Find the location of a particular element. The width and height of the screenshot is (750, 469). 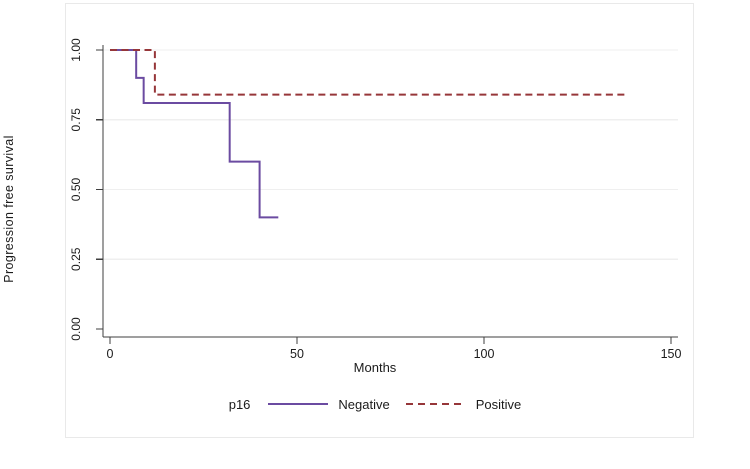

y-tick-label: 0.75 is located at coordinates (76, 120).